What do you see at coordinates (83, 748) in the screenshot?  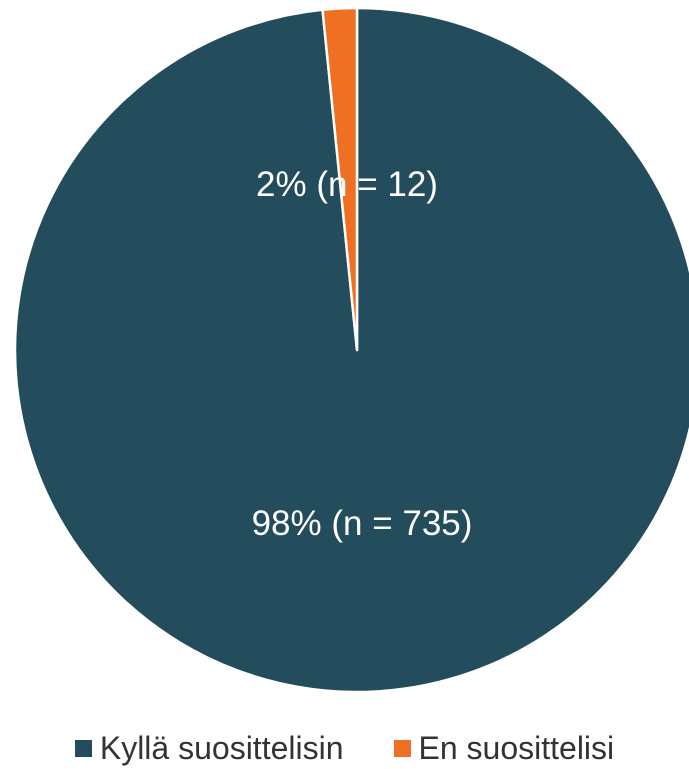 I see `legend-swatch-kylla` at bounding box center [83, 748].